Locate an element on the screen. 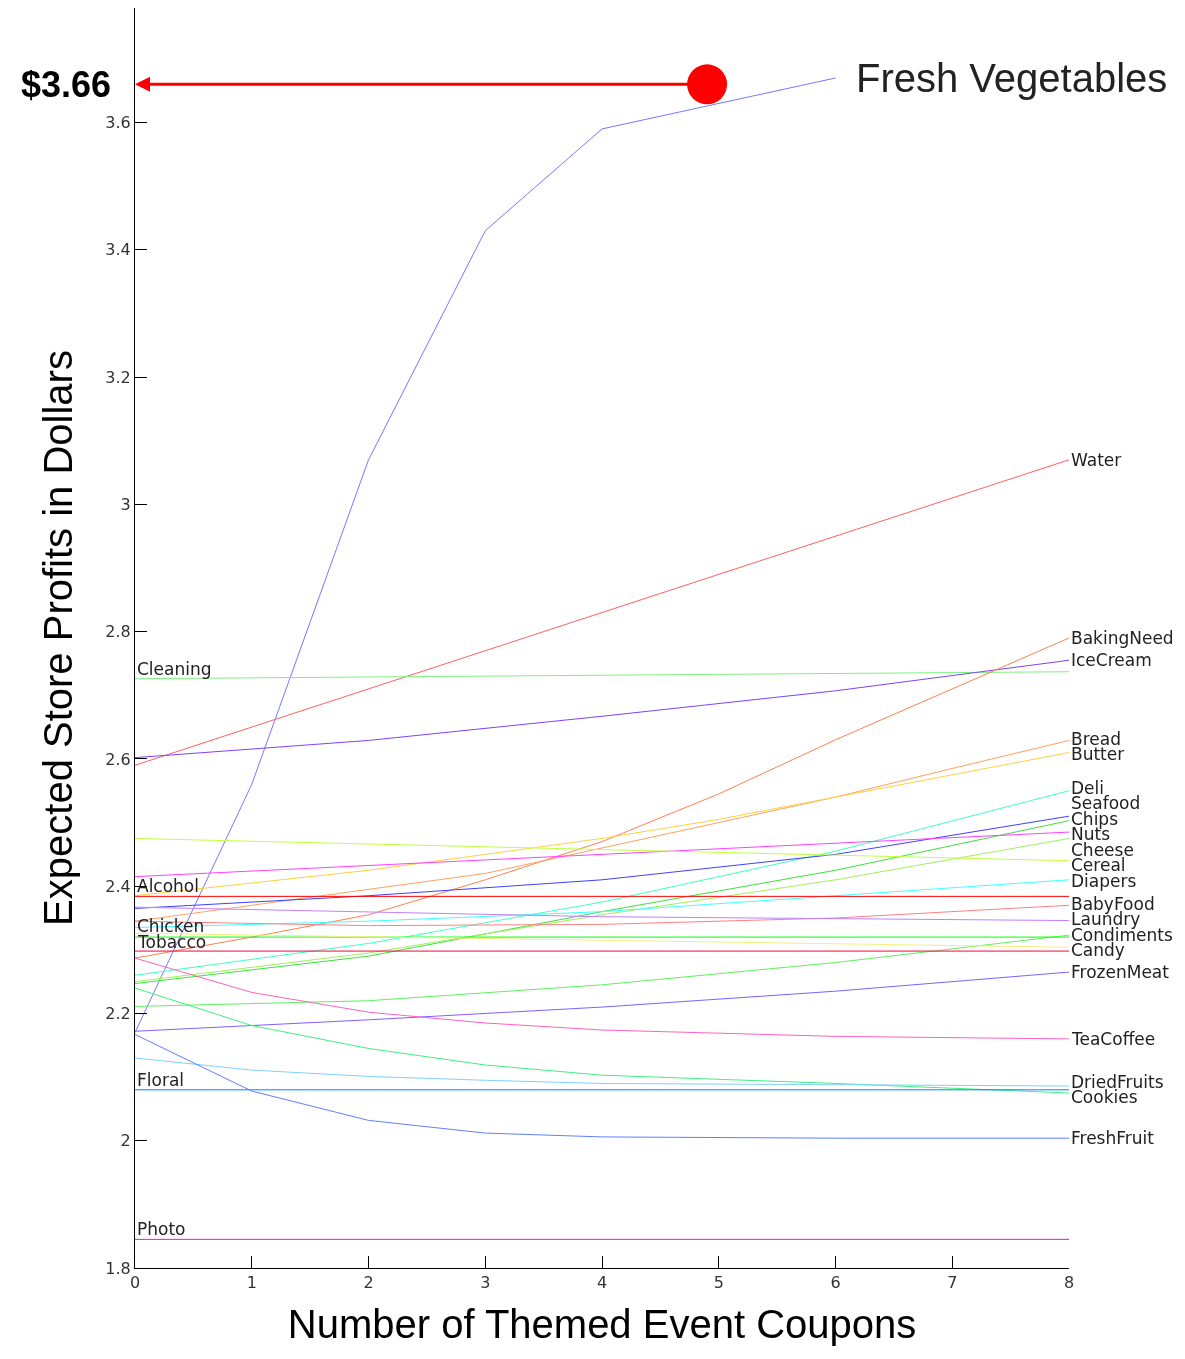 The height and width of the screenshot is (1359, 1185). x-tick-label: 6 is located at coordinates (835, 1283).